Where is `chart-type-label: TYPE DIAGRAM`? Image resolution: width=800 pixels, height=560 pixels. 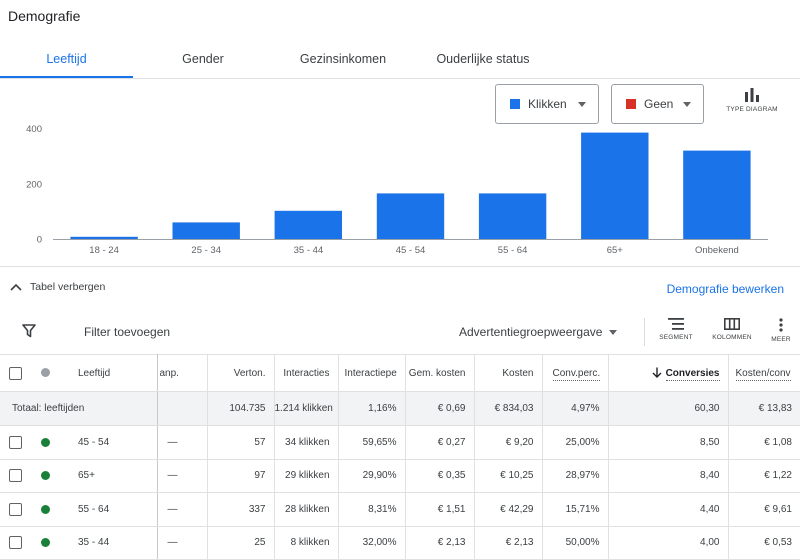
chart-type-label: TYPE DIAGRAM is located at coordinates (752, 109).